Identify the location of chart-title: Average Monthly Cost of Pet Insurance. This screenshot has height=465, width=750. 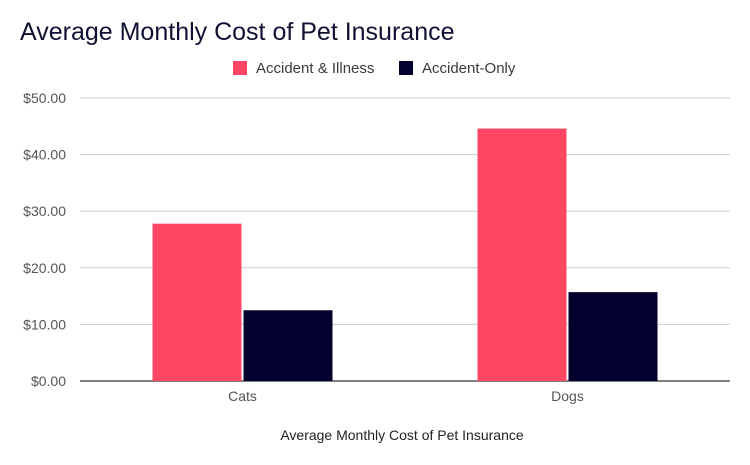
(237, 32).